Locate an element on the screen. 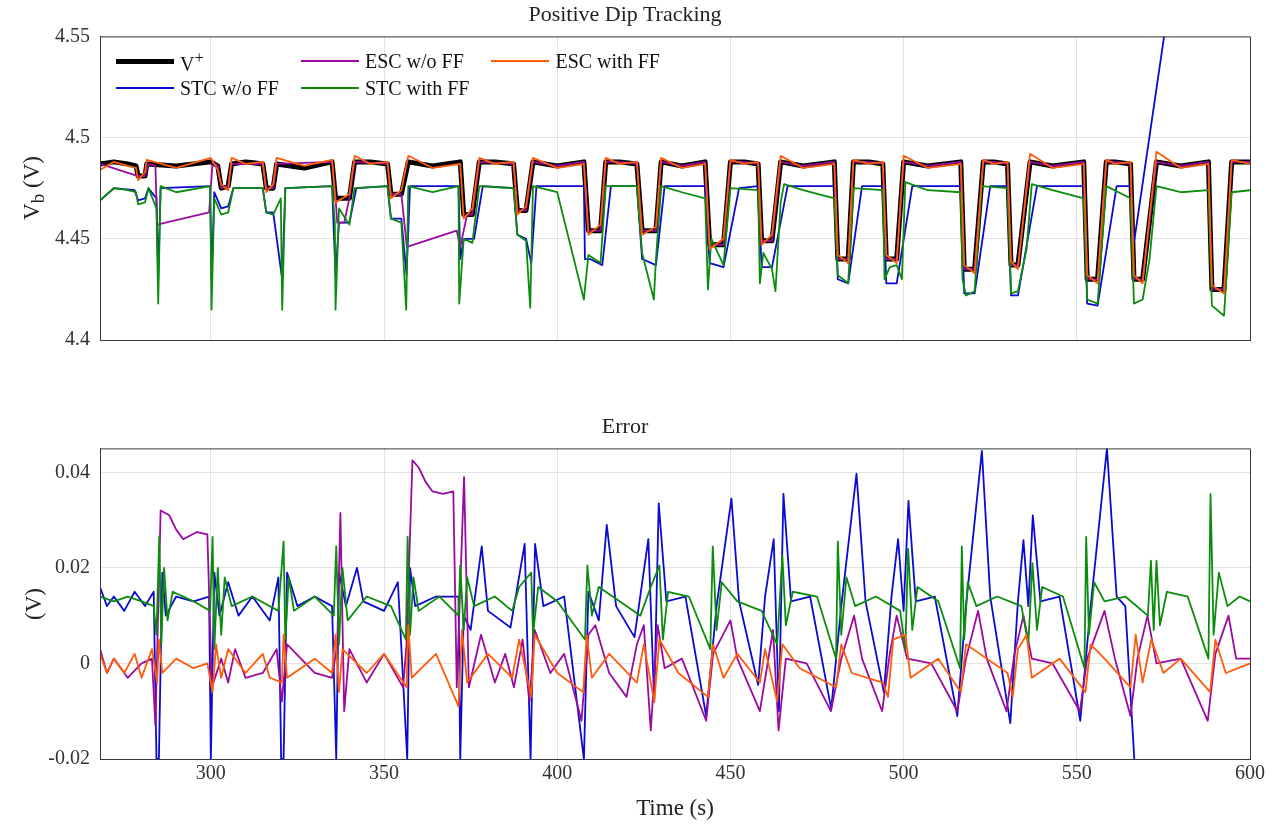 The height and width of the screenshot is (829, 1287). y-tick-label: -0.02 is located at coordinates (69, 757).